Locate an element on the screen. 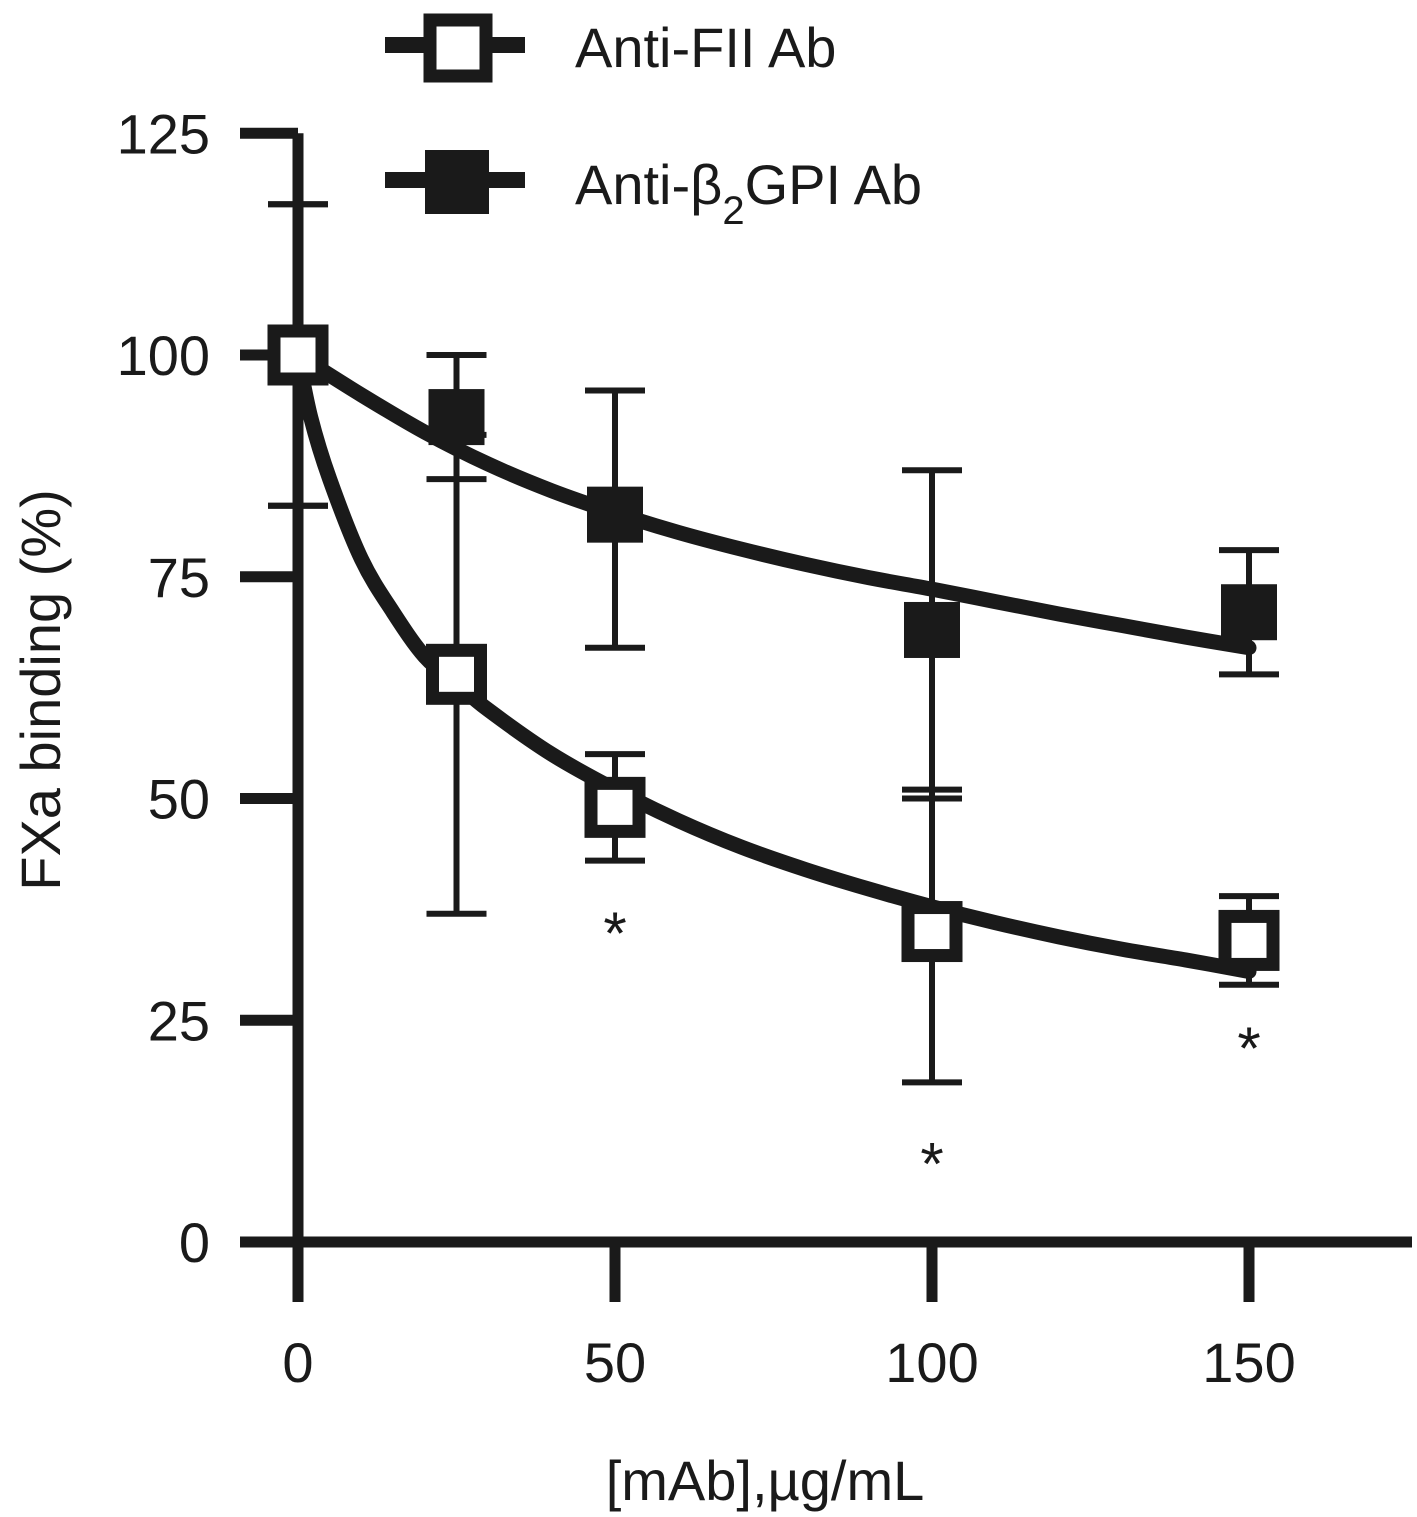 The width and height of the screenshot is (1417, 1517). y-tick-label-125: 125 is located at coordinates (163, 133).